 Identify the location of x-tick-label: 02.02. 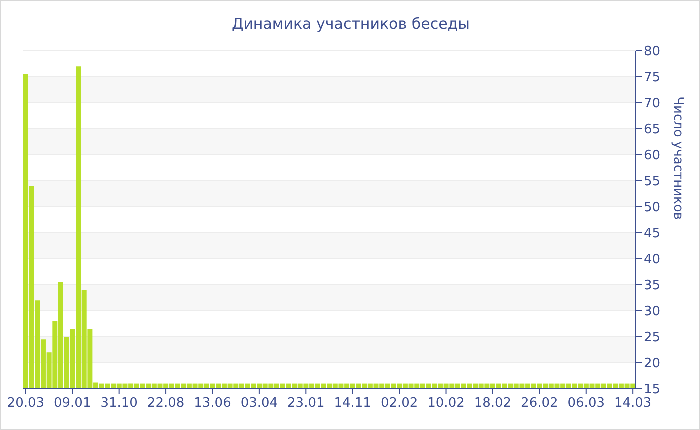
(399, 403).